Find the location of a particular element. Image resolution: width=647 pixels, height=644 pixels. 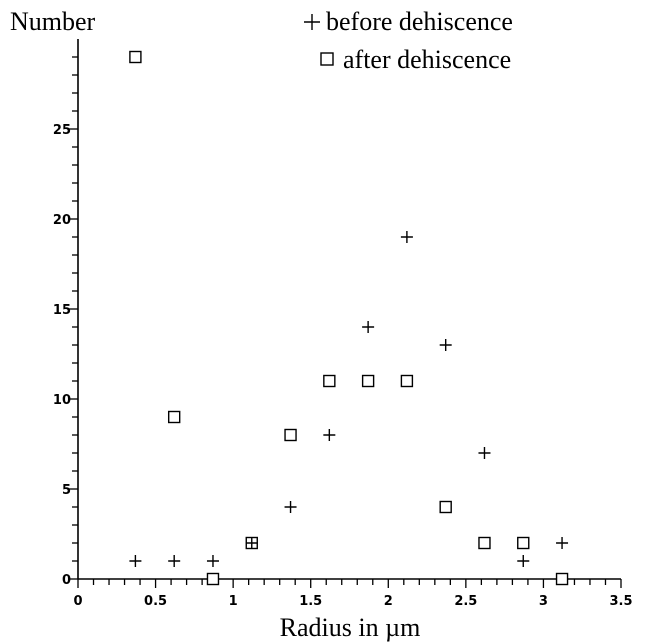

y-tick-label: 20 is located at coordinates (62, 220).